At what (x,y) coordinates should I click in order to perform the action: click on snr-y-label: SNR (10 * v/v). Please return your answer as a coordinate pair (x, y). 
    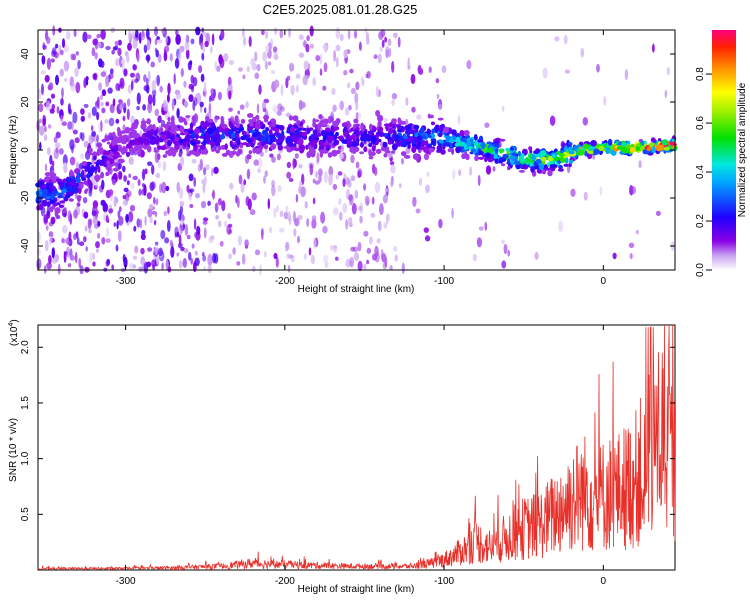
    Looking at the image, I should click on (13, 450).